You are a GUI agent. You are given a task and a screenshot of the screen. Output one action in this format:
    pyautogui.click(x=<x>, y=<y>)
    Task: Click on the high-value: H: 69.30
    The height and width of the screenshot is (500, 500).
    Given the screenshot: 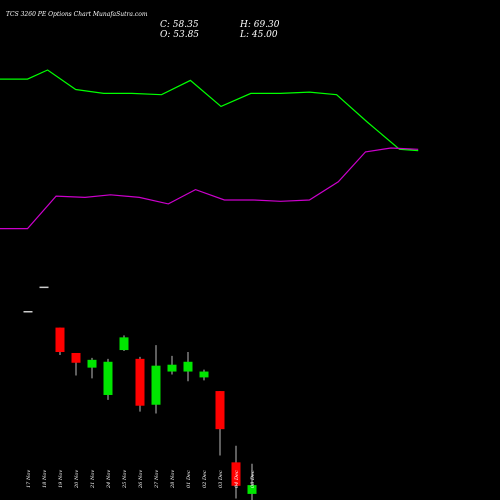 What is the action you would take?
    pyautogui.click(x=259, y=25)
    